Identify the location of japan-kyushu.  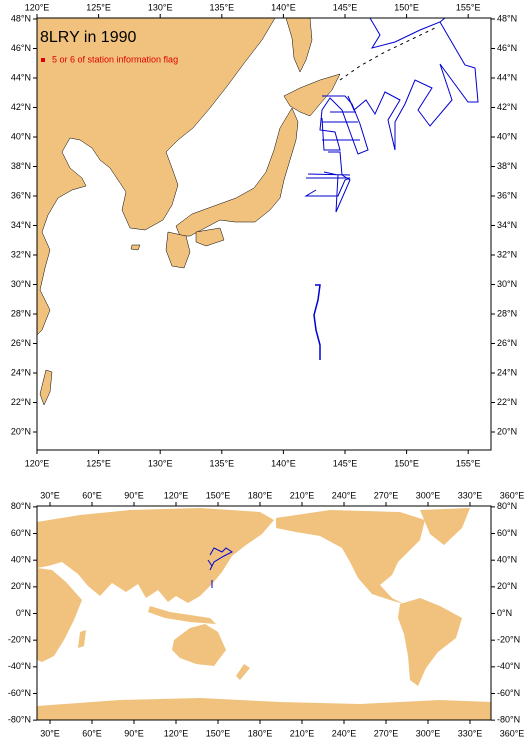
(178, 250).